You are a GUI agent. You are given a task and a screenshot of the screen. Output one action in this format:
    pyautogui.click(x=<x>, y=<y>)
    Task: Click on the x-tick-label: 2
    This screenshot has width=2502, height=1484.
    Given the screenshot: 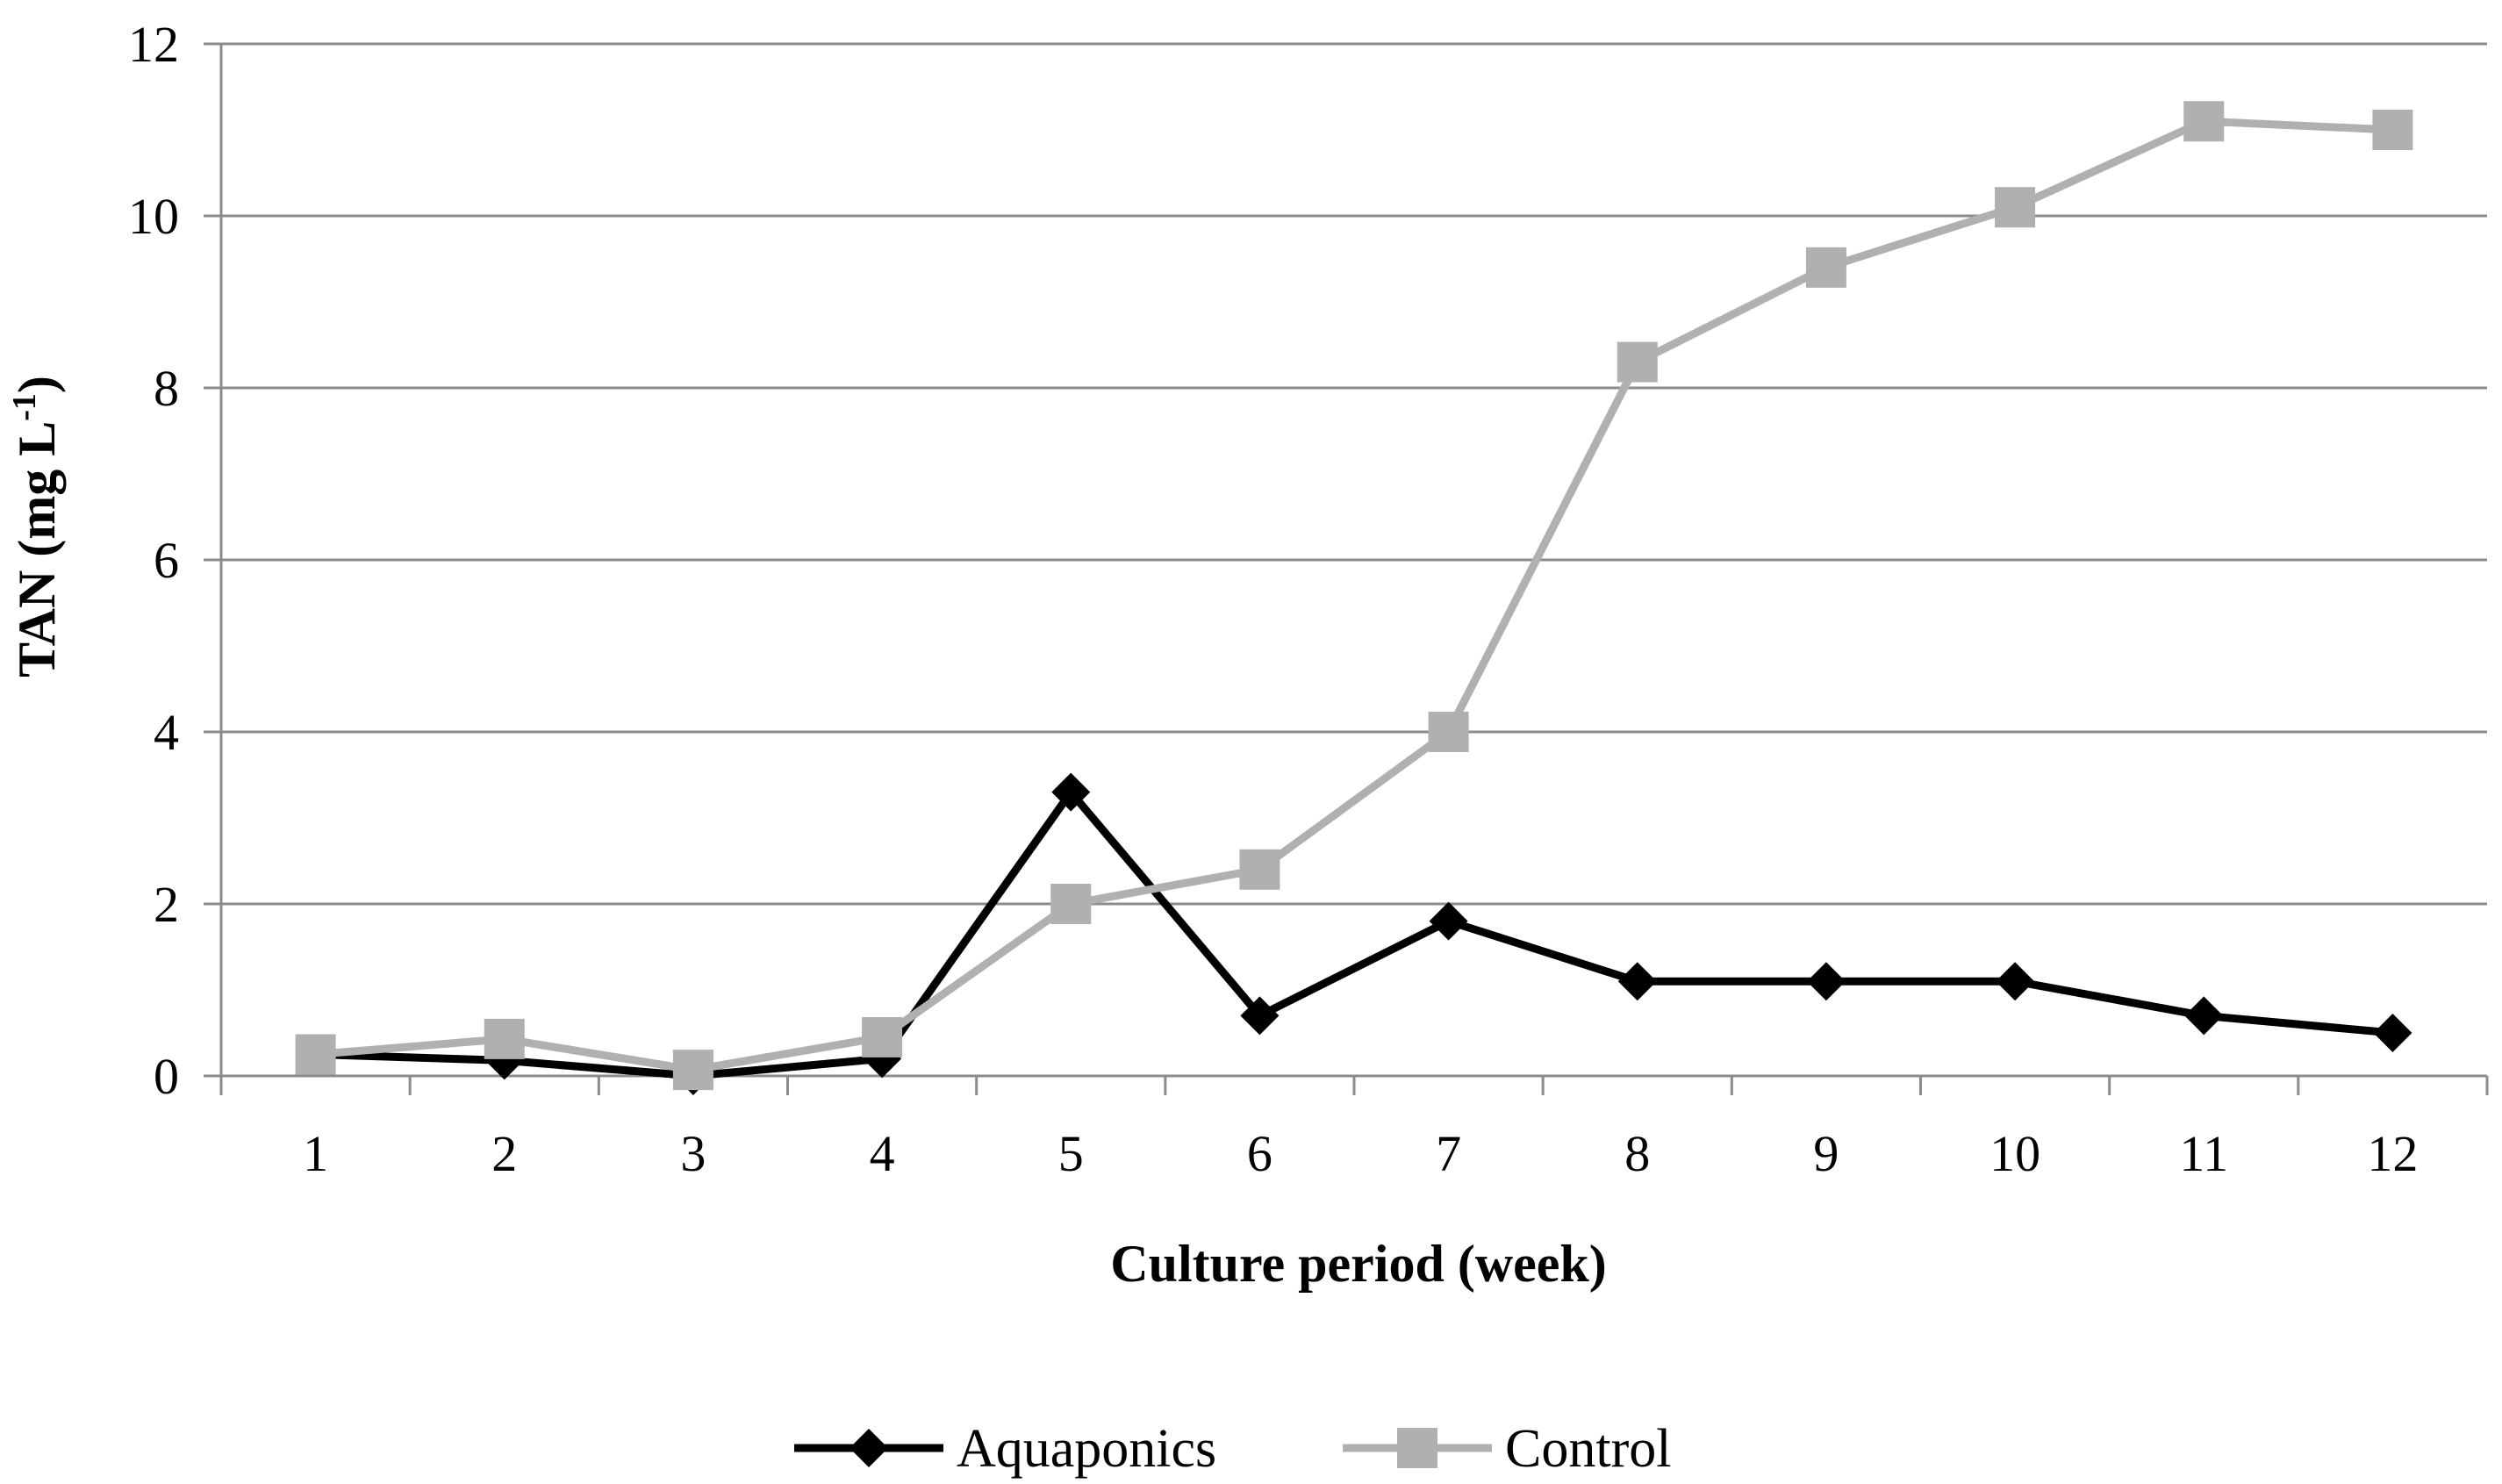 What is the action you would take?
    pyautogui.click(x=504, y=1153)
    